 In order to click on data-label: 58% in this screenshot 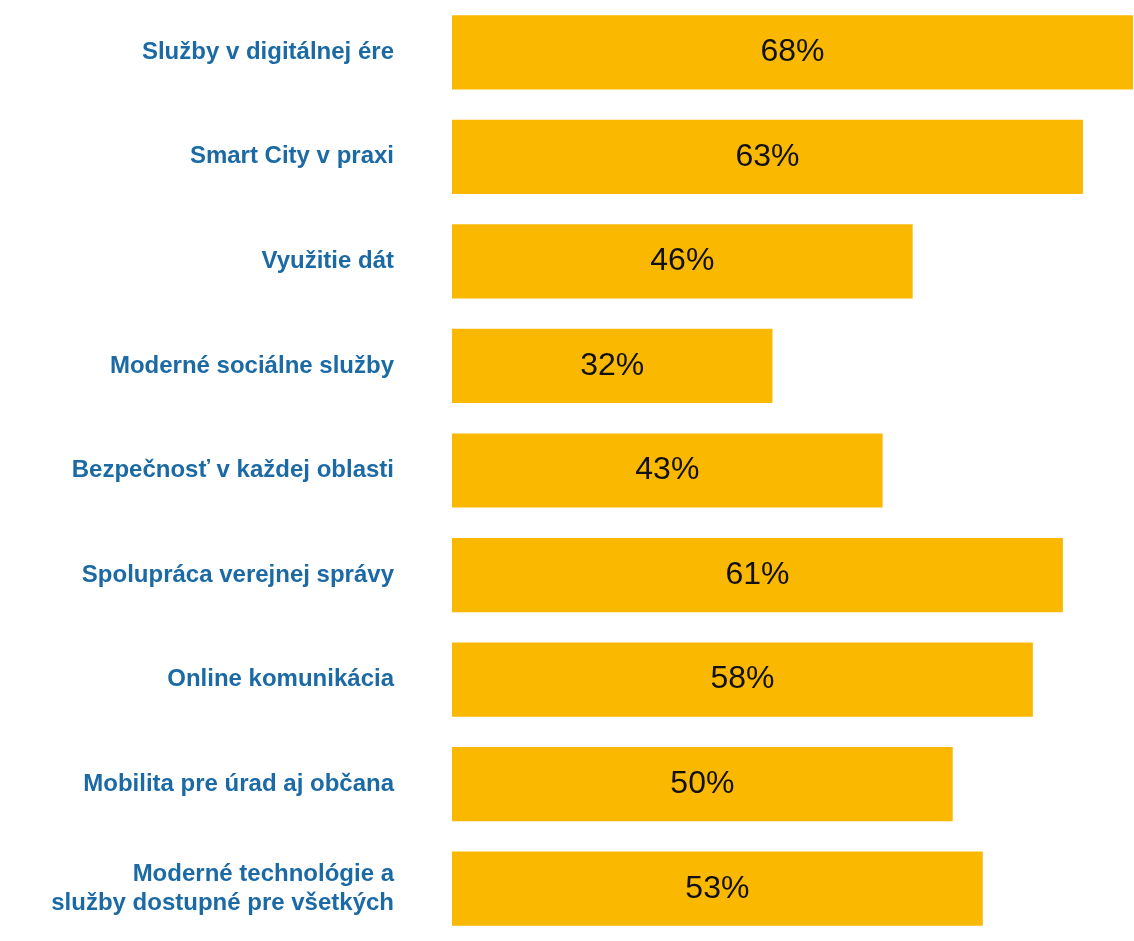, I will do `click(742, 677)`.